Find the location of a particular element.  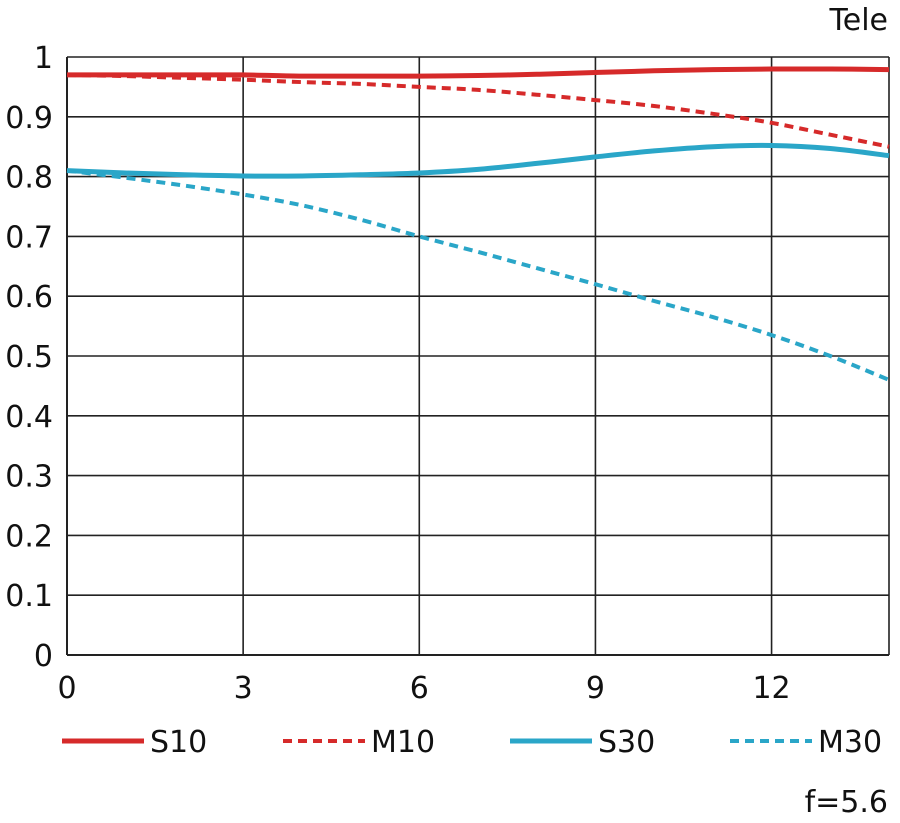

series-line-s10 is located at coordinates (478, 72).